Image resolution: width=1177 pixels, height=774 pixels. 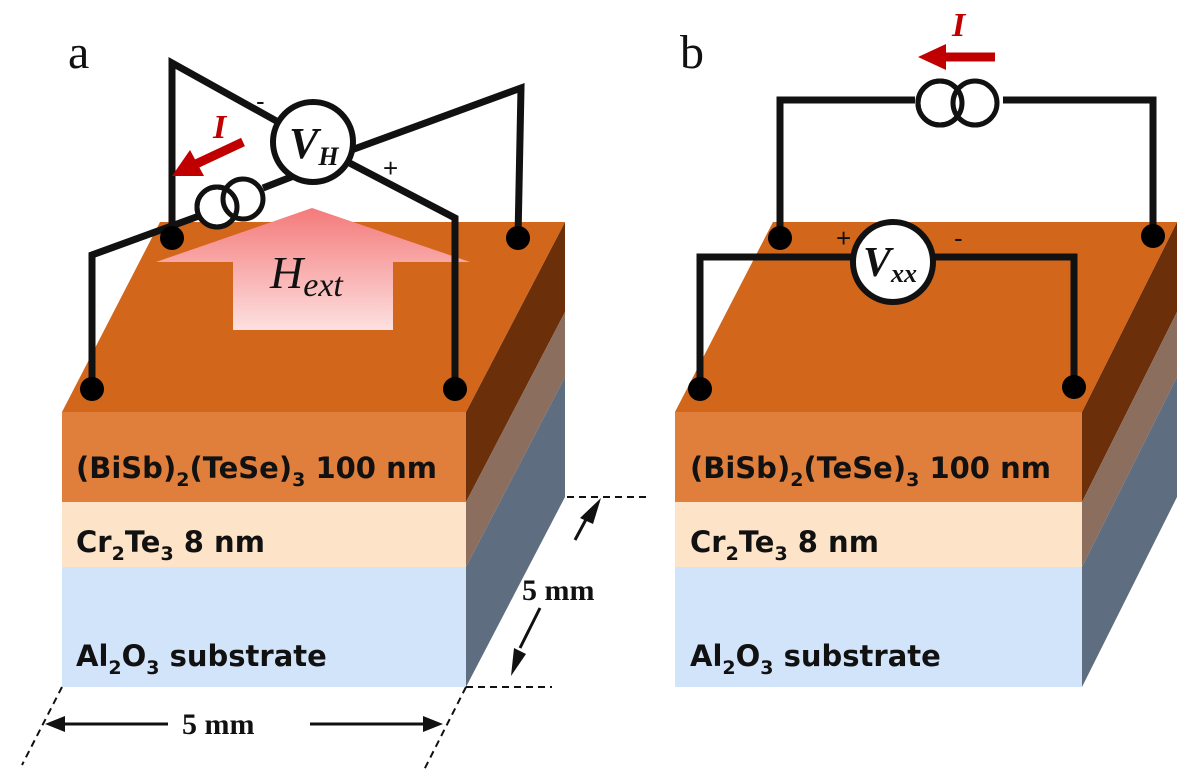 I want to click on voltage-wire-left, so click(x=225, y=147).